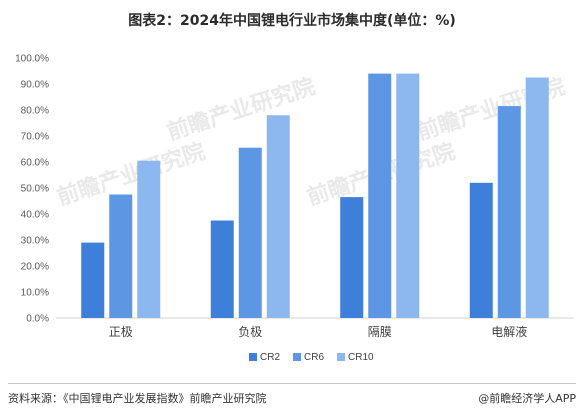  Describe the element at coordinates (253, 357) in the screenshot. I see `legend-swatch-cr2` at that location.